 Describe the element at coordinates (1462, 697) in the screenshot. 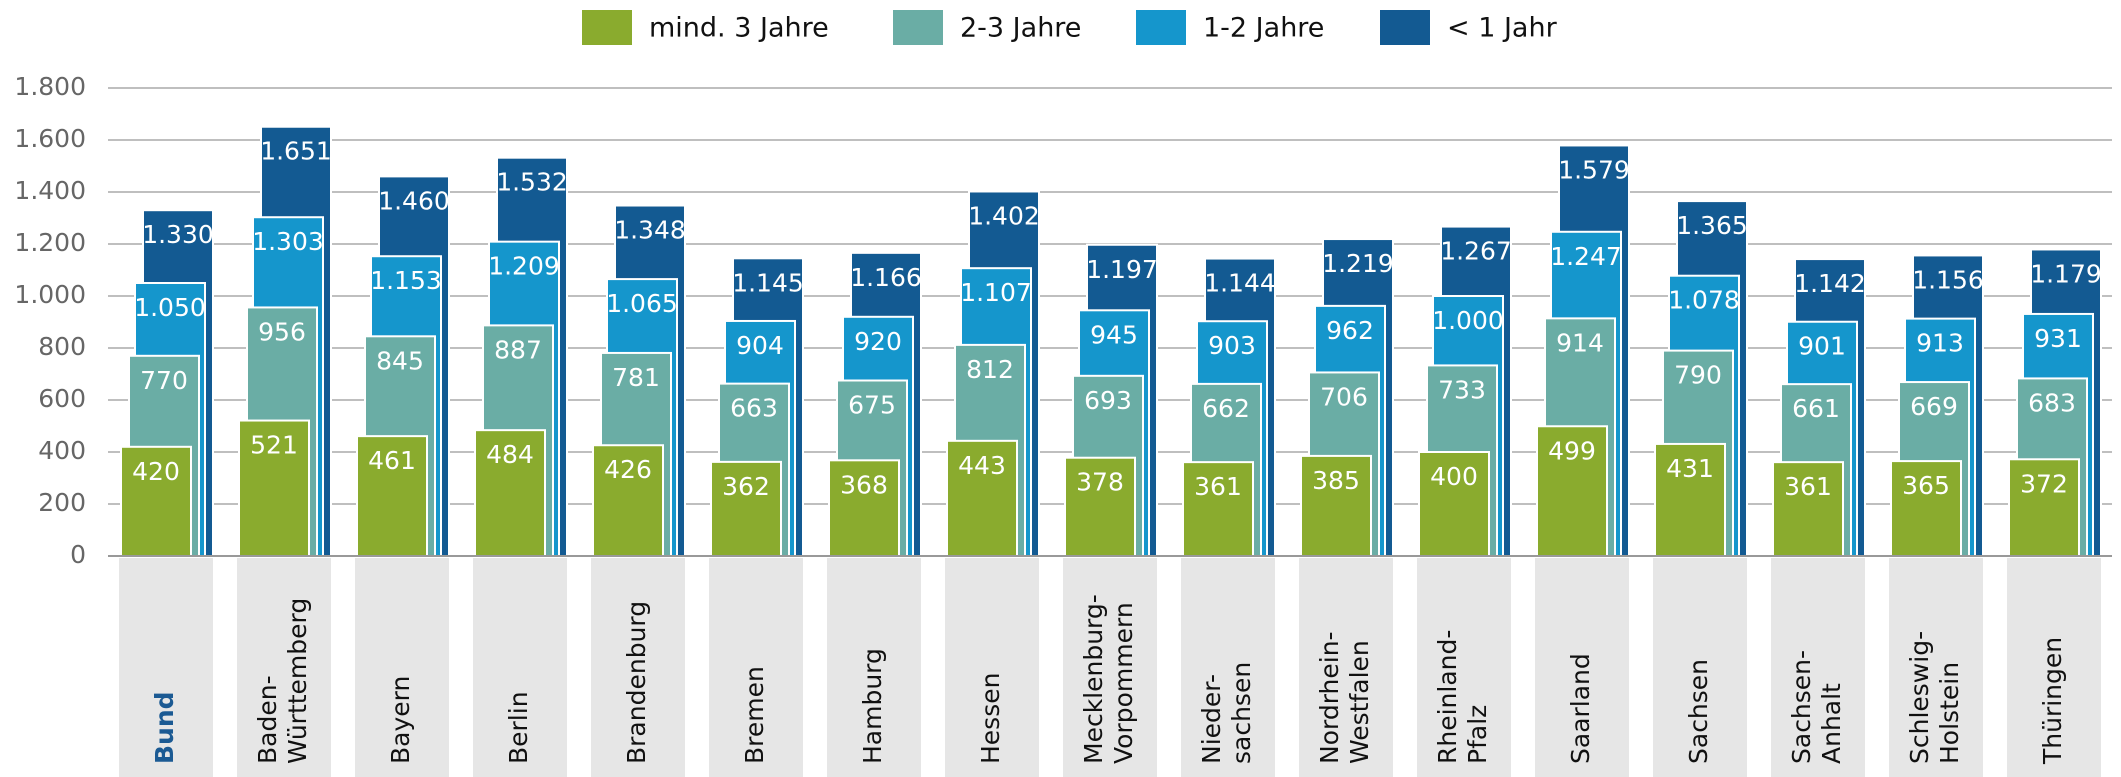

I see `x-tick-label: Rheinland-Pfalz` at that location.